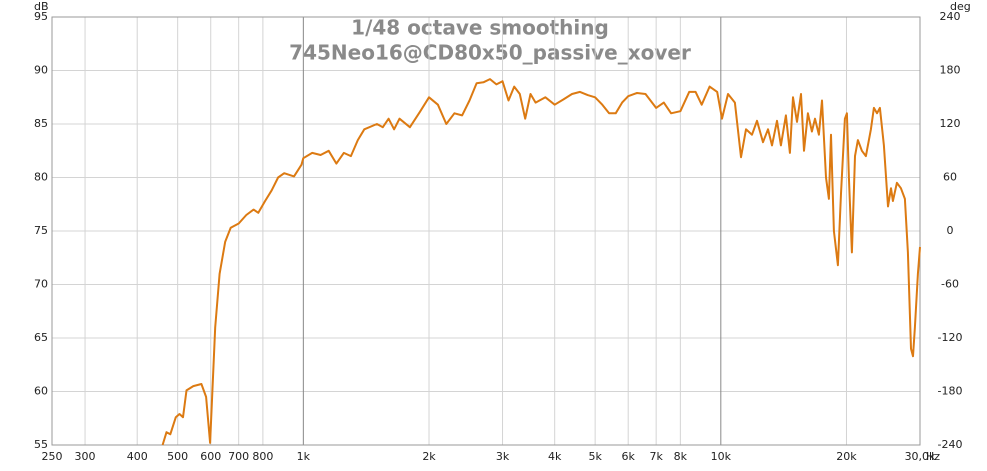 This screenshot has height=471, width=987. I want to click on x-tick-label: 3k, so click(503, 456).